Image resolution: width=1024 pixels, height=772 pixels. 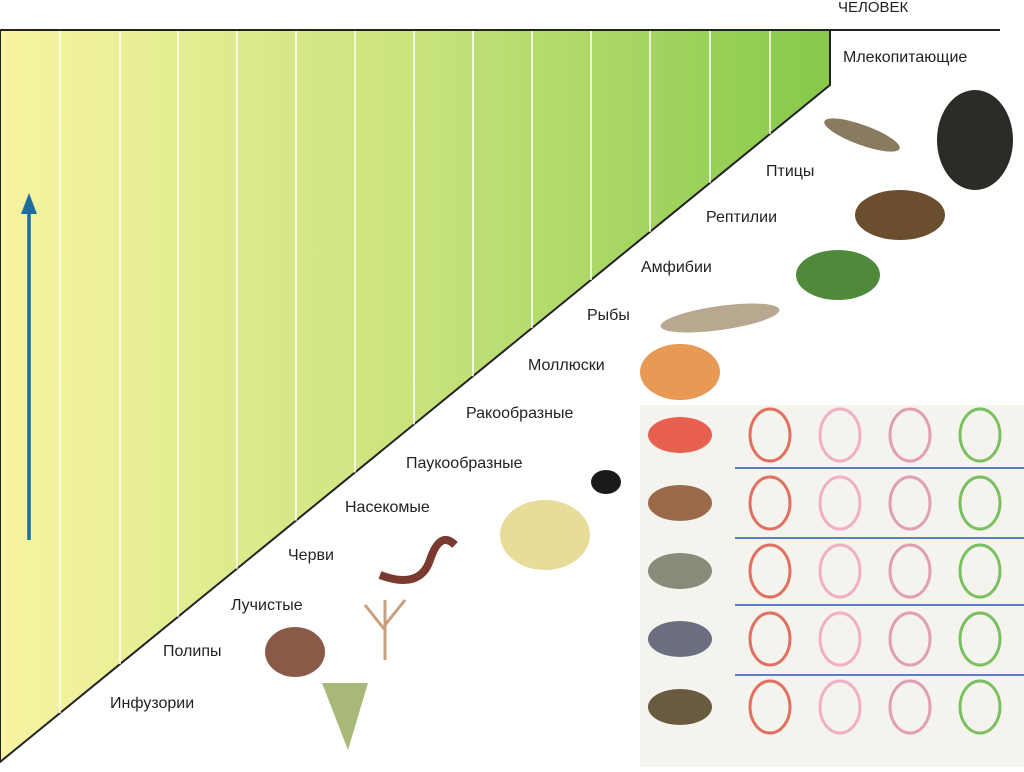 I want to click on organ-icons, so click(x=825, y=571).